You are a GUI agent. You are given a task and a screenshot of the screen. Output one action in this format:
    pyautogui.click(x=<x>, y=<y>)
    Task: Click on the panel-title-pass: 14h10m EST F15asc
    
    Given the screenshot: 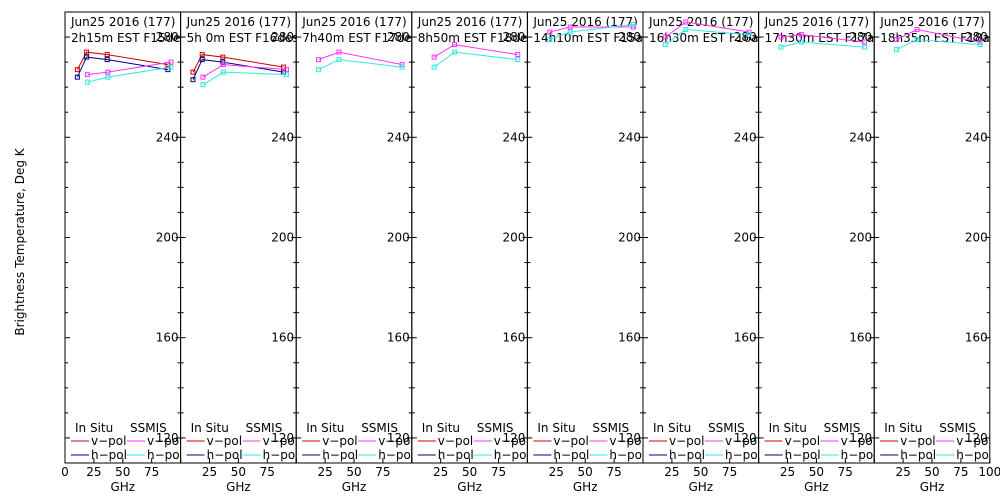 What is the action you would take?
    pyautogui.click(x=594, y=38)
    